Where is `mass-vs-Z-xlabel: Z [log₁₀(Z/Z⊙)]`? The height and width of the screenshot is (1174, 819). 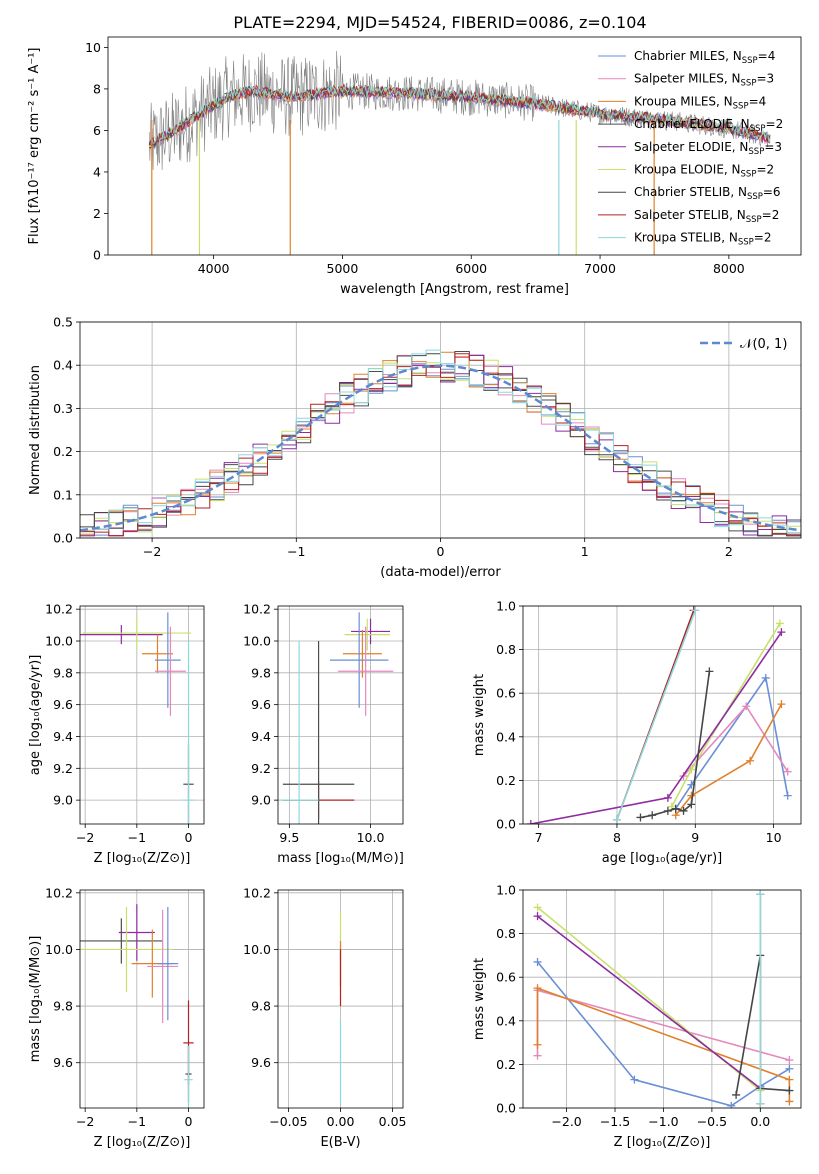 mass-vs-Z-xlabel: Z [log₁₀(Z/Z⊙)] is located at coordinates (142, 1142).